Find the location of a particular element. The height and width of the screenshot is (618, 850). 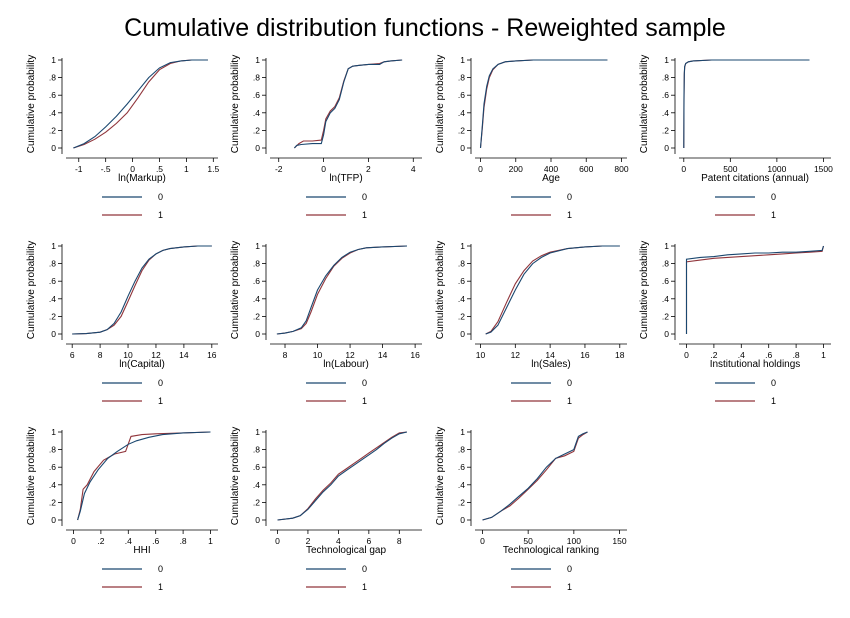

x-tick-label: 4 is located at coordinates (338, 541).